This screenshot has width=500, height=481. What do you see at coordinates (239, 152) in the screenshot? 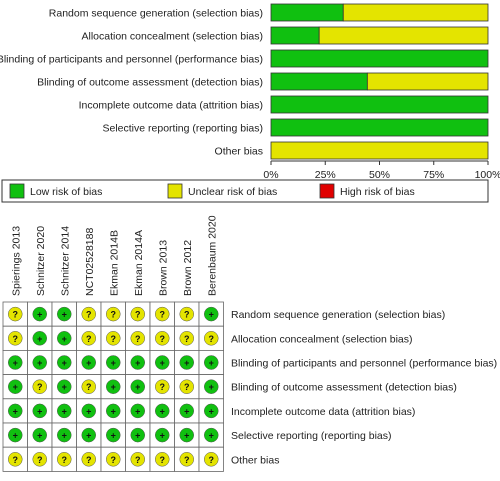
I see `bar-label: Other bias` at bounding box center [239, 152].